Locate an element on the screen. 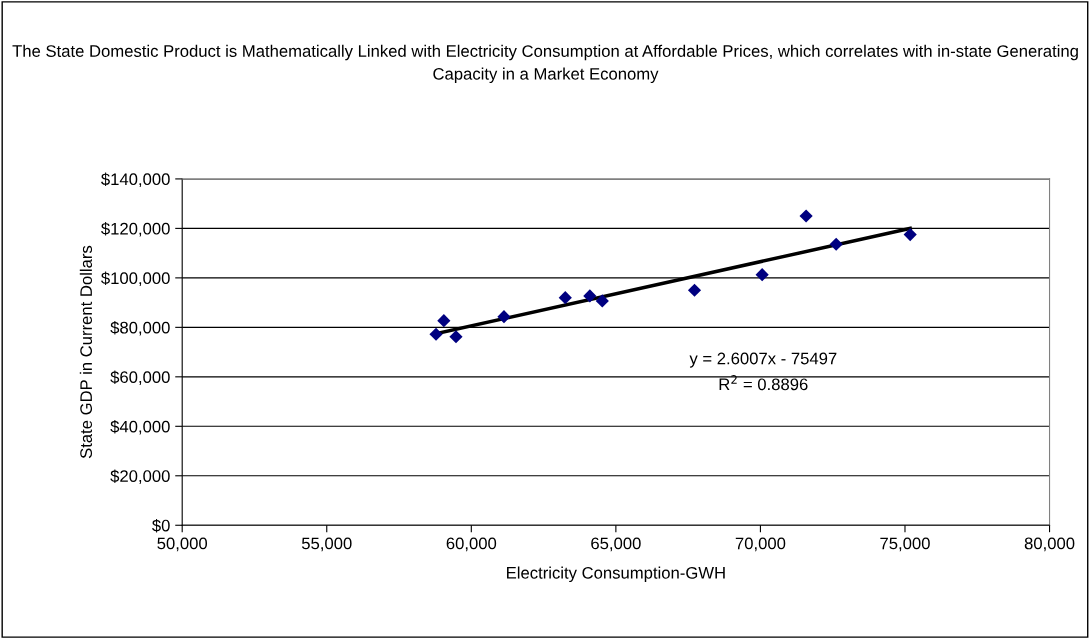  y-tick-label: $120,000 is located at coordinates (135, 229).